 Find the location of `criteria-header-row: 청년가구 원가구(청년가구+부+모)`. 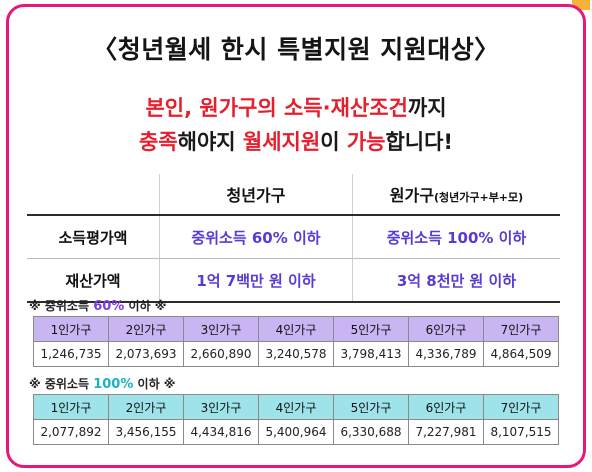

criteria-header-row: 청년가구 원가구(청년가구+부+모) is located at coordinates (293, 195).